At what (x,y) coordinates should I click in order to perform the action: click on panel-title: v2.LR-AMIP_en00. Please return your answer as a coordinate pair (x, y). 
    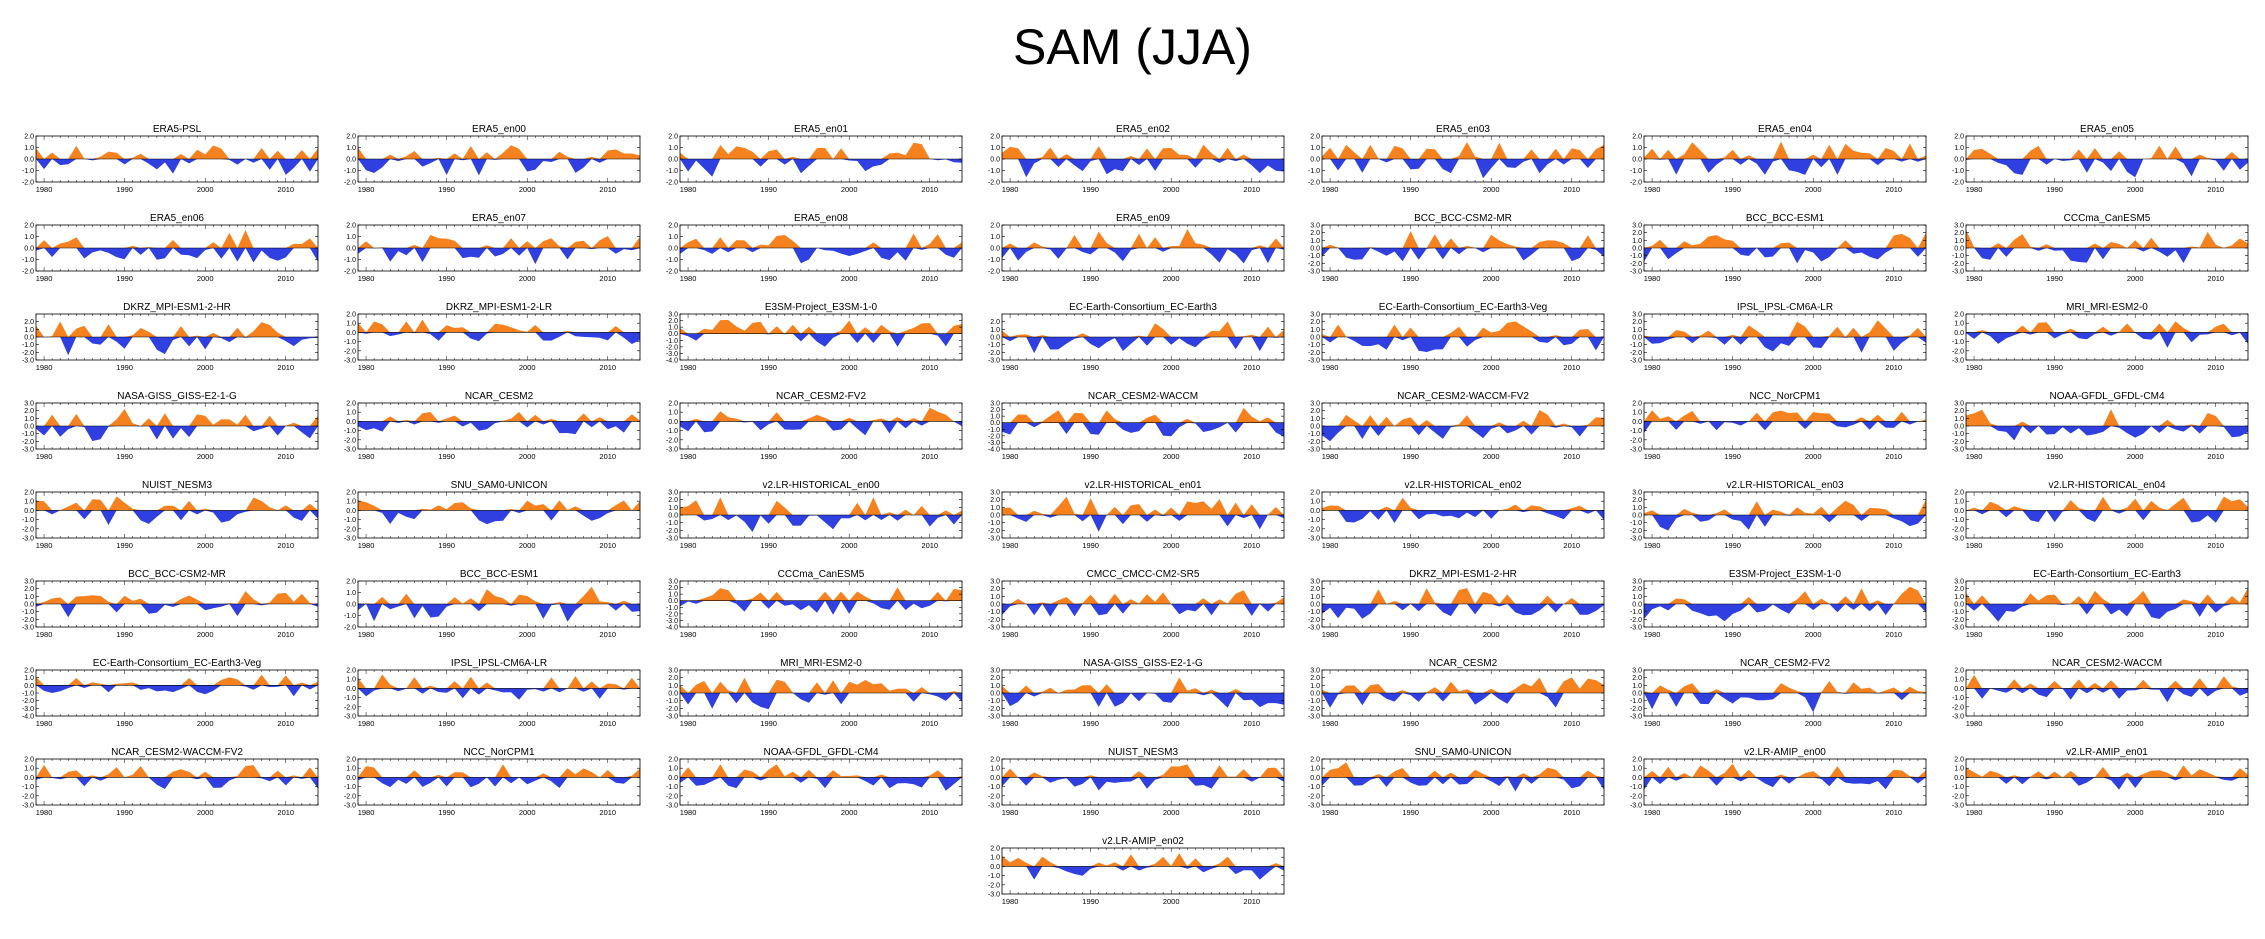
    Looking at the image, I should click on (1785, 752).